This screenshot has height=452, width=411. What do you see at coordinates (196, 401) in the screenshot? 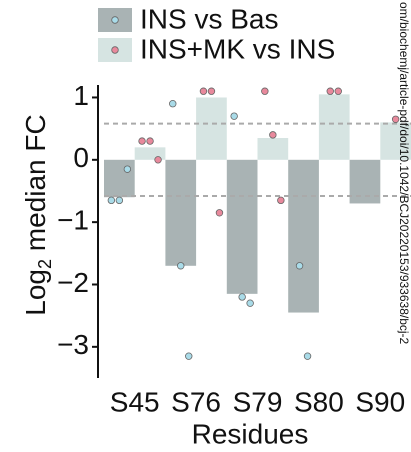
I see `x-tick-label: S76` at bounding box center [196, 401].